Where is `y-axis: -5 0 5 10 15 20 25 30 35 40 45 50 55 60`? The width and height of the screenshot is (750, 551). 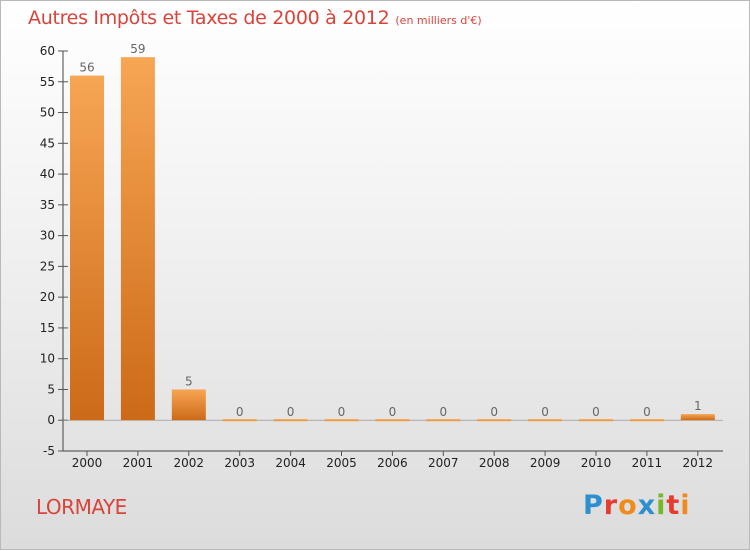 y-axis: -5 0 5 10 15 20 25 30 35 40 45 50 55 60 is located at coordinates (54, 251).